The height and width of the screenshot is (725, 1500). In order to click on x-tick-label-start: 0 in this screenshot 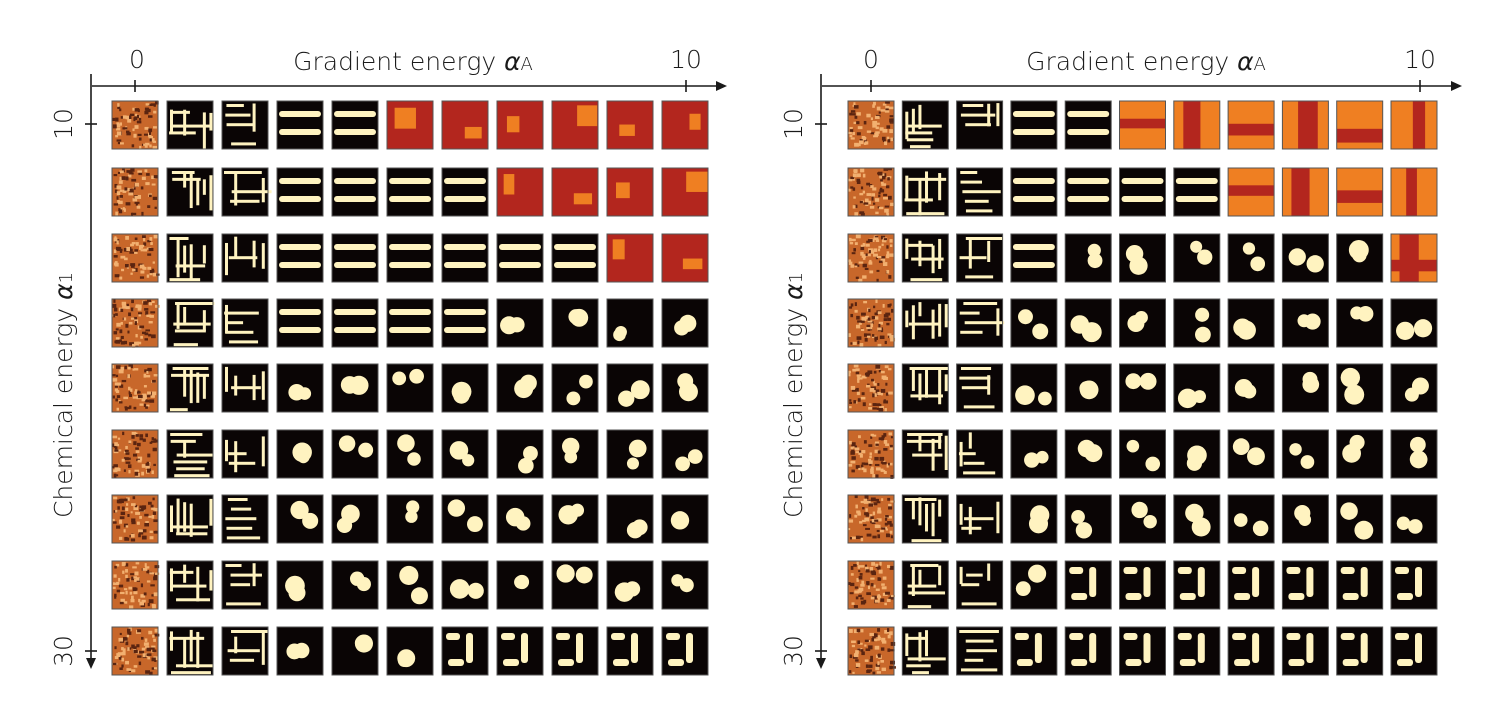, I will do `click(871, 59)`.